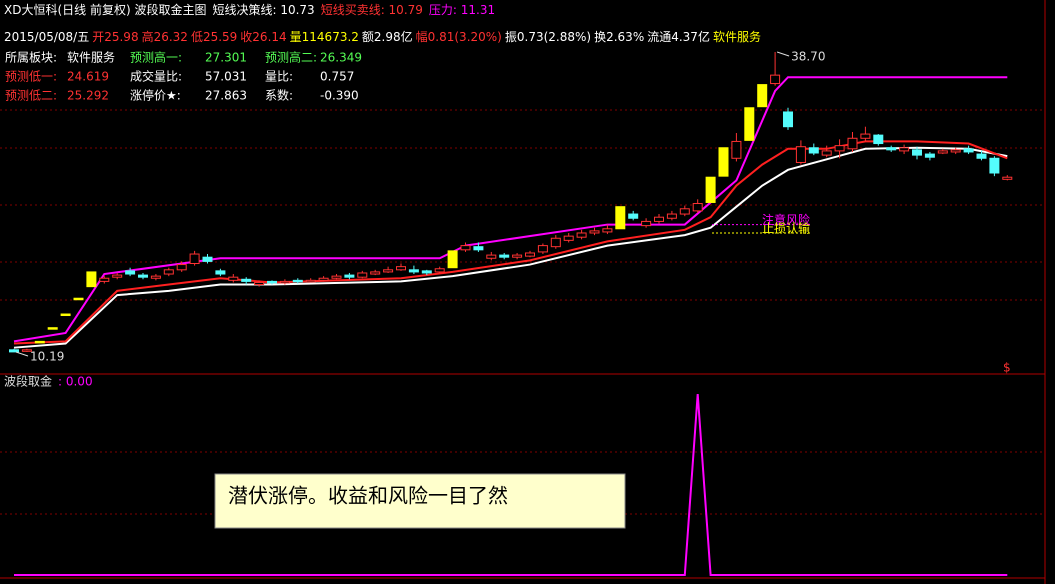  What do you see at coordinates (47, 357) in the screenshot?
I see `annotation-label: 10.19` at bounding box center [47, 357].